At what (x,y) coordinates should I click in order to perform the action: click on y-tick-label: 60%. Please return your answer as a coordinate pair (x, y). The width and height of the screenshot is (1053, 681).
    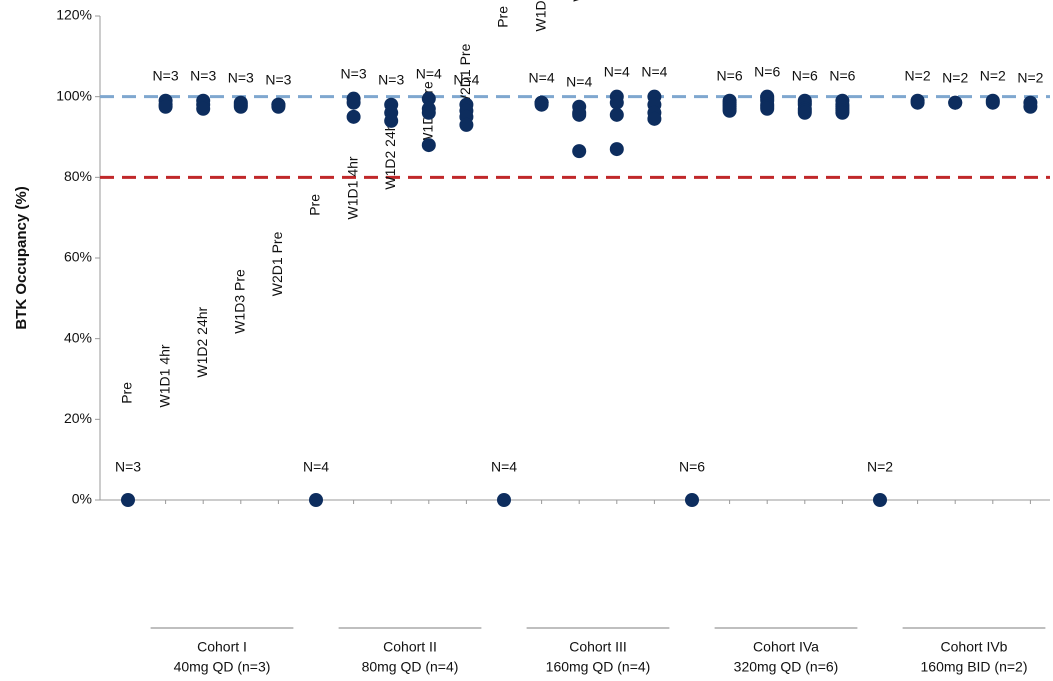
    Looking at the image, I should click on (78, 257).